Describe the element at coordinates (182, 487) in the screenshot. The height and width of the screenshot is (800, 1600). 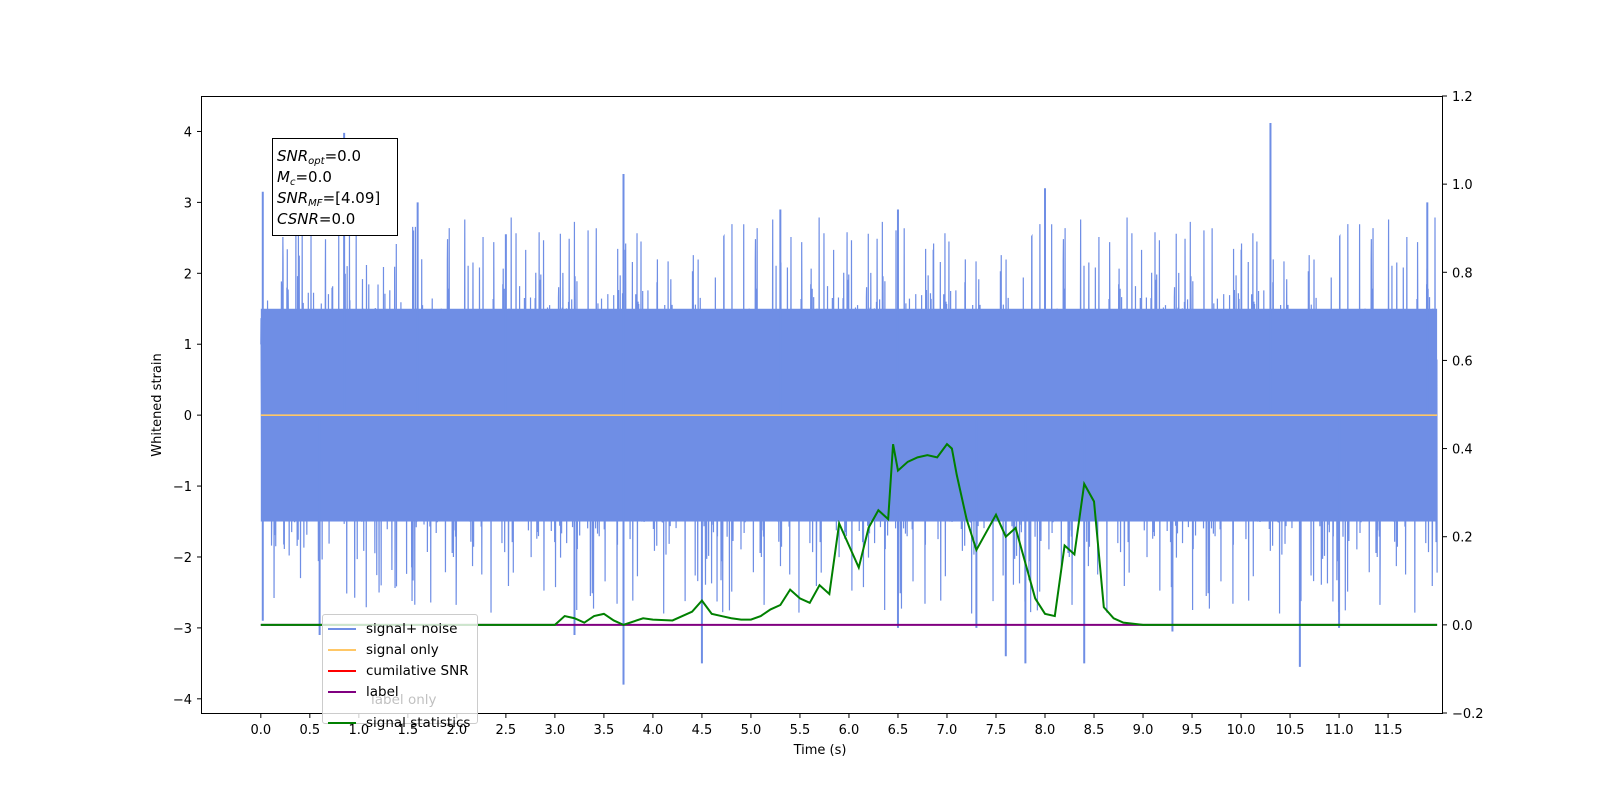
I see `y-tick-label: −1` at that location.